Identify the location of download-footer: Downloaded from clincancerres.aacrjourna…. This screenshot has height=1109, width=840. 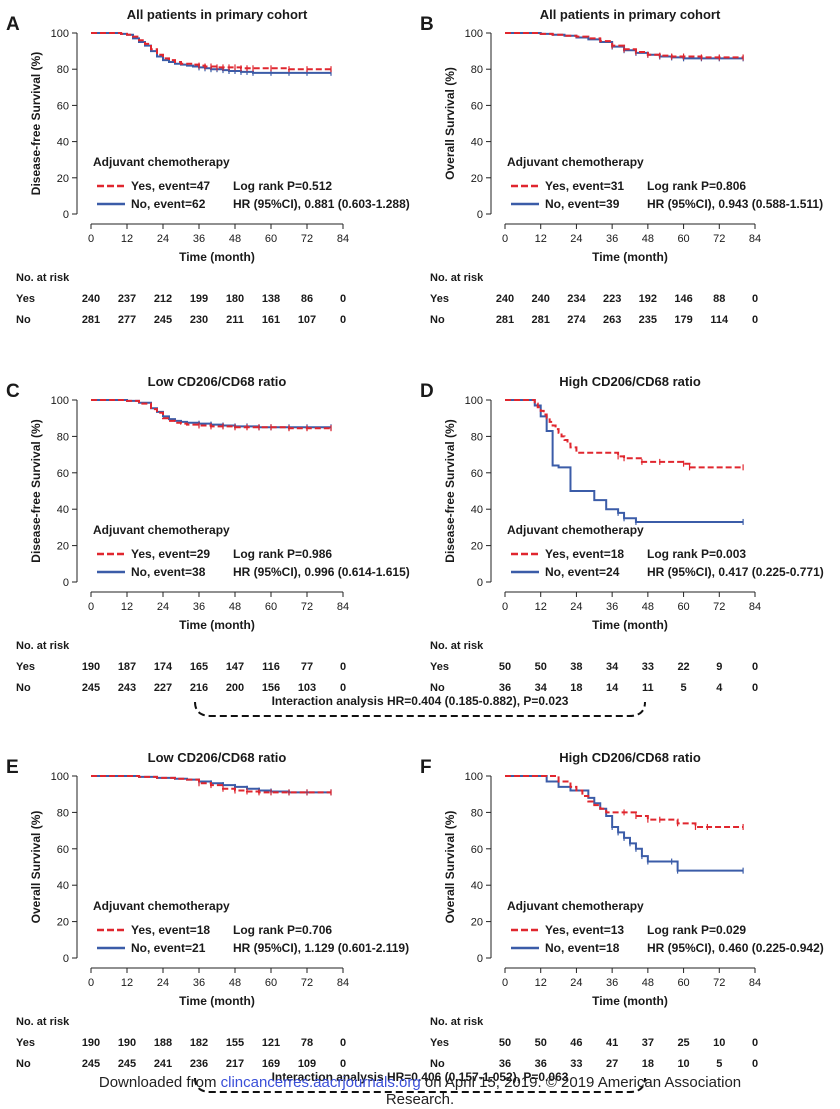
(420, 1091).